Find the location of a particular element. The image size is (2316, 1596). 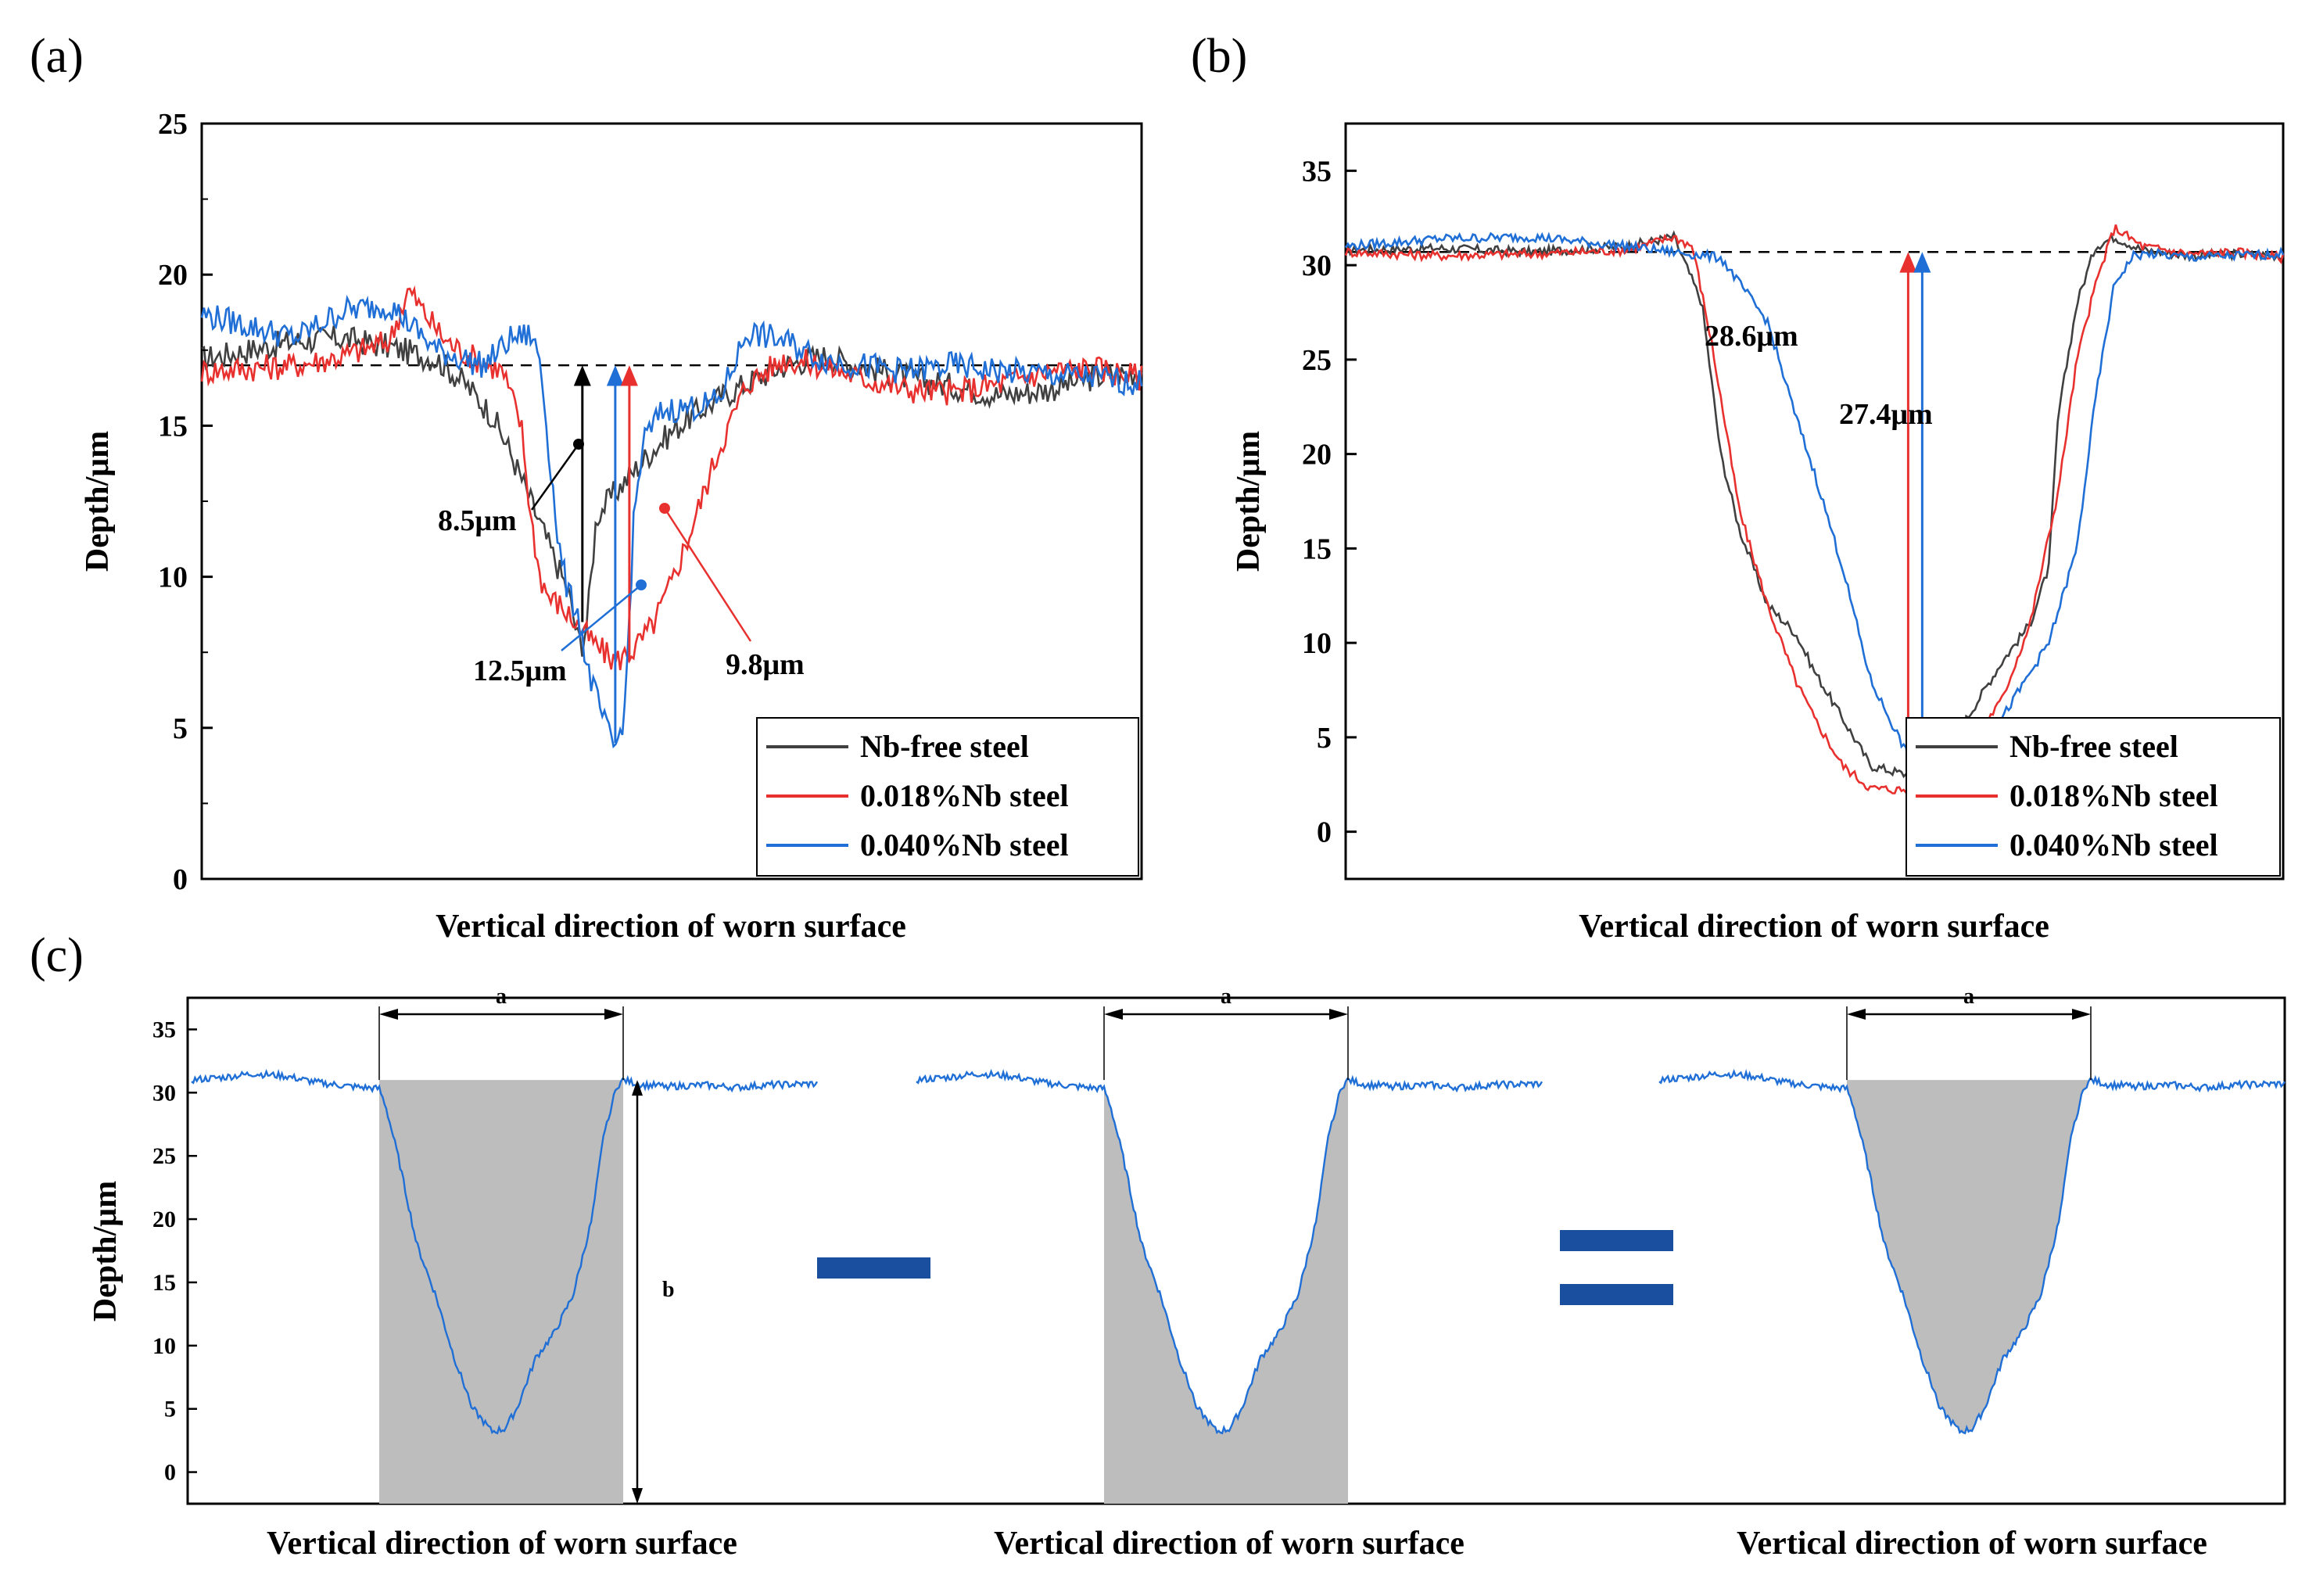

y-tick-label-b-1: 5 is located at coordinates (1324, 739).